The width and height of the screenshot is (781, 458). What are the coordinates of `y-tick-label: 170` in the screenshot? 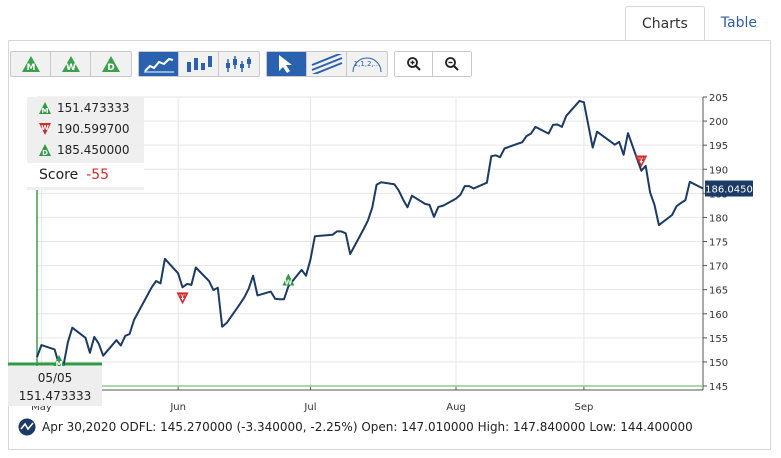 It's located at (718, 267).